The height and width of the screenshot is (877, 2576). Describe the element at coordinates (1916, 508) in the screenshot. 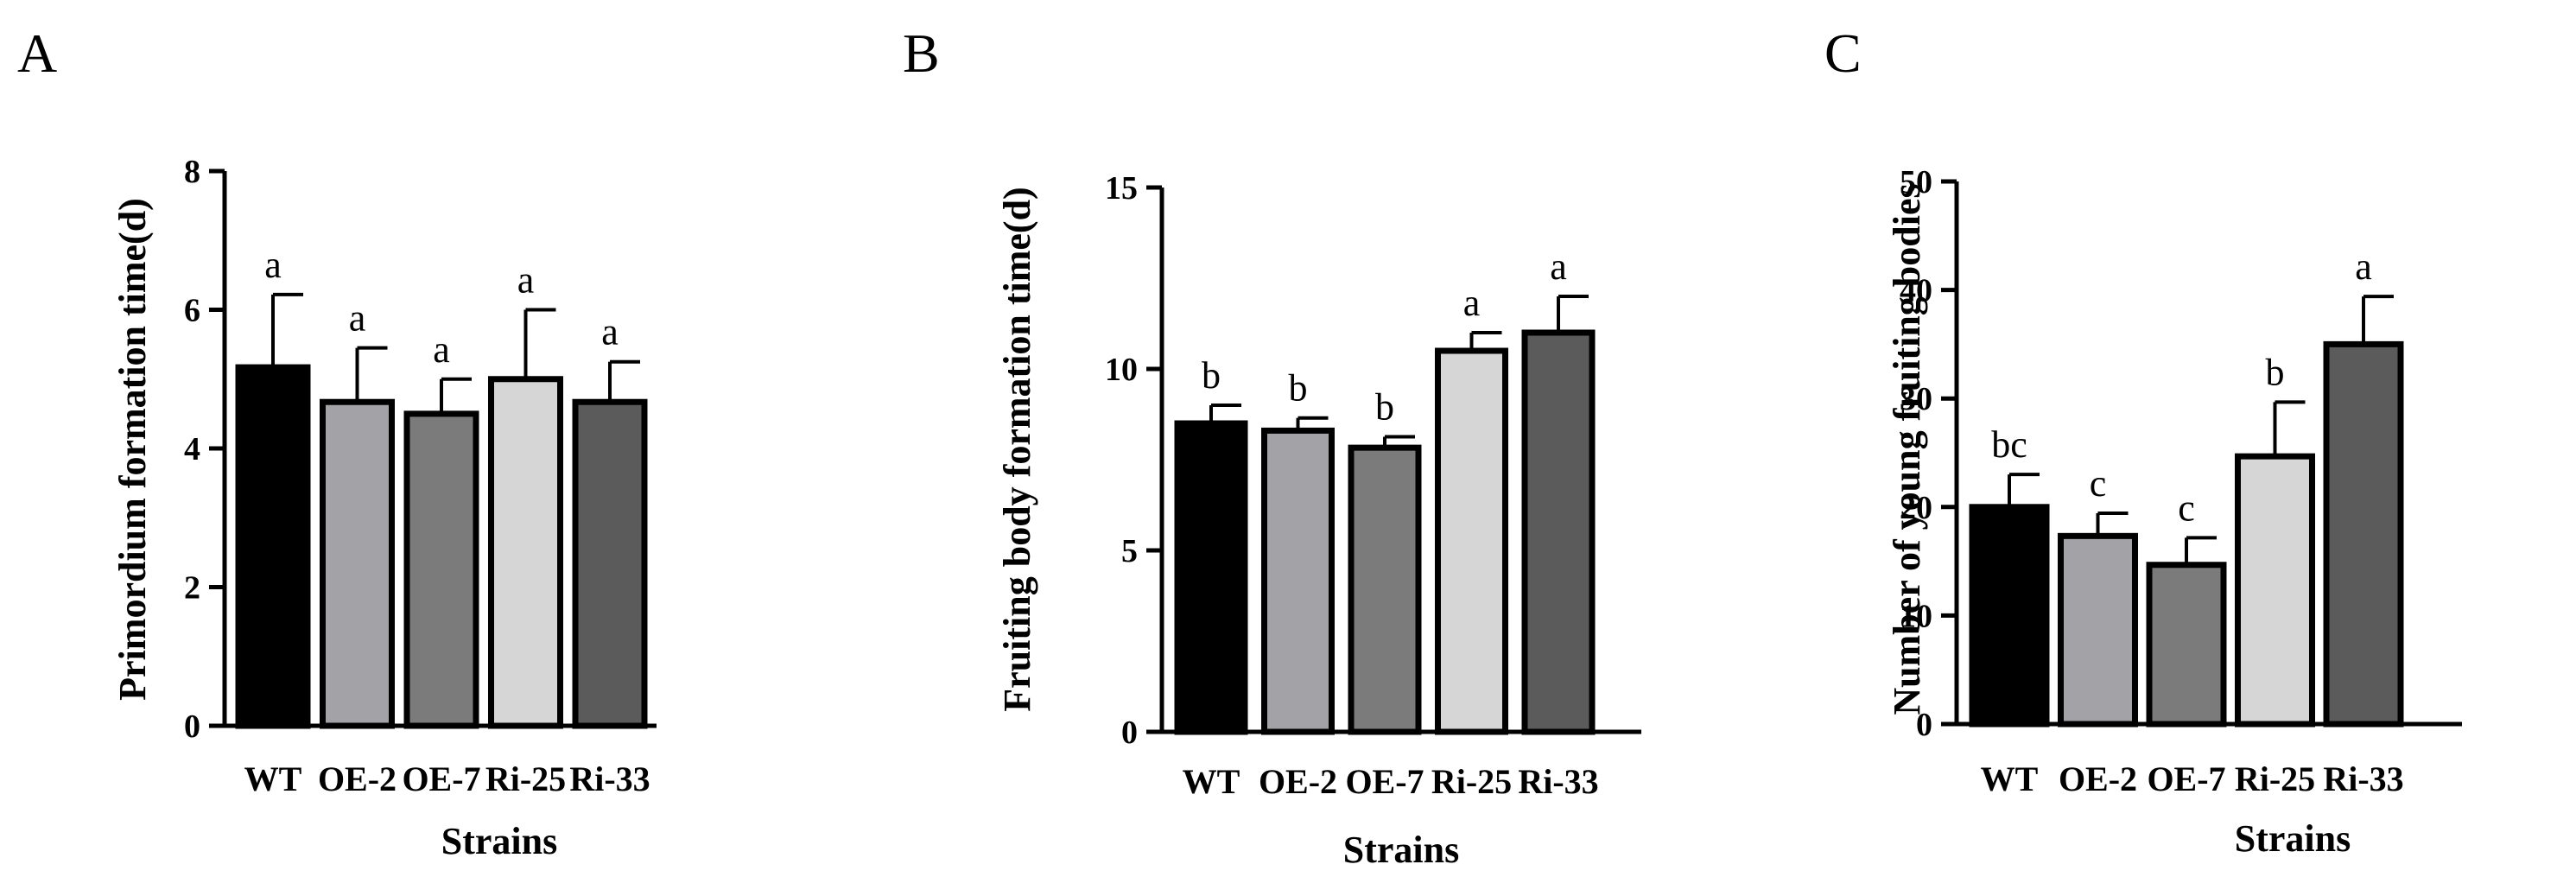

I see `y-tick-label: 20` at that location.